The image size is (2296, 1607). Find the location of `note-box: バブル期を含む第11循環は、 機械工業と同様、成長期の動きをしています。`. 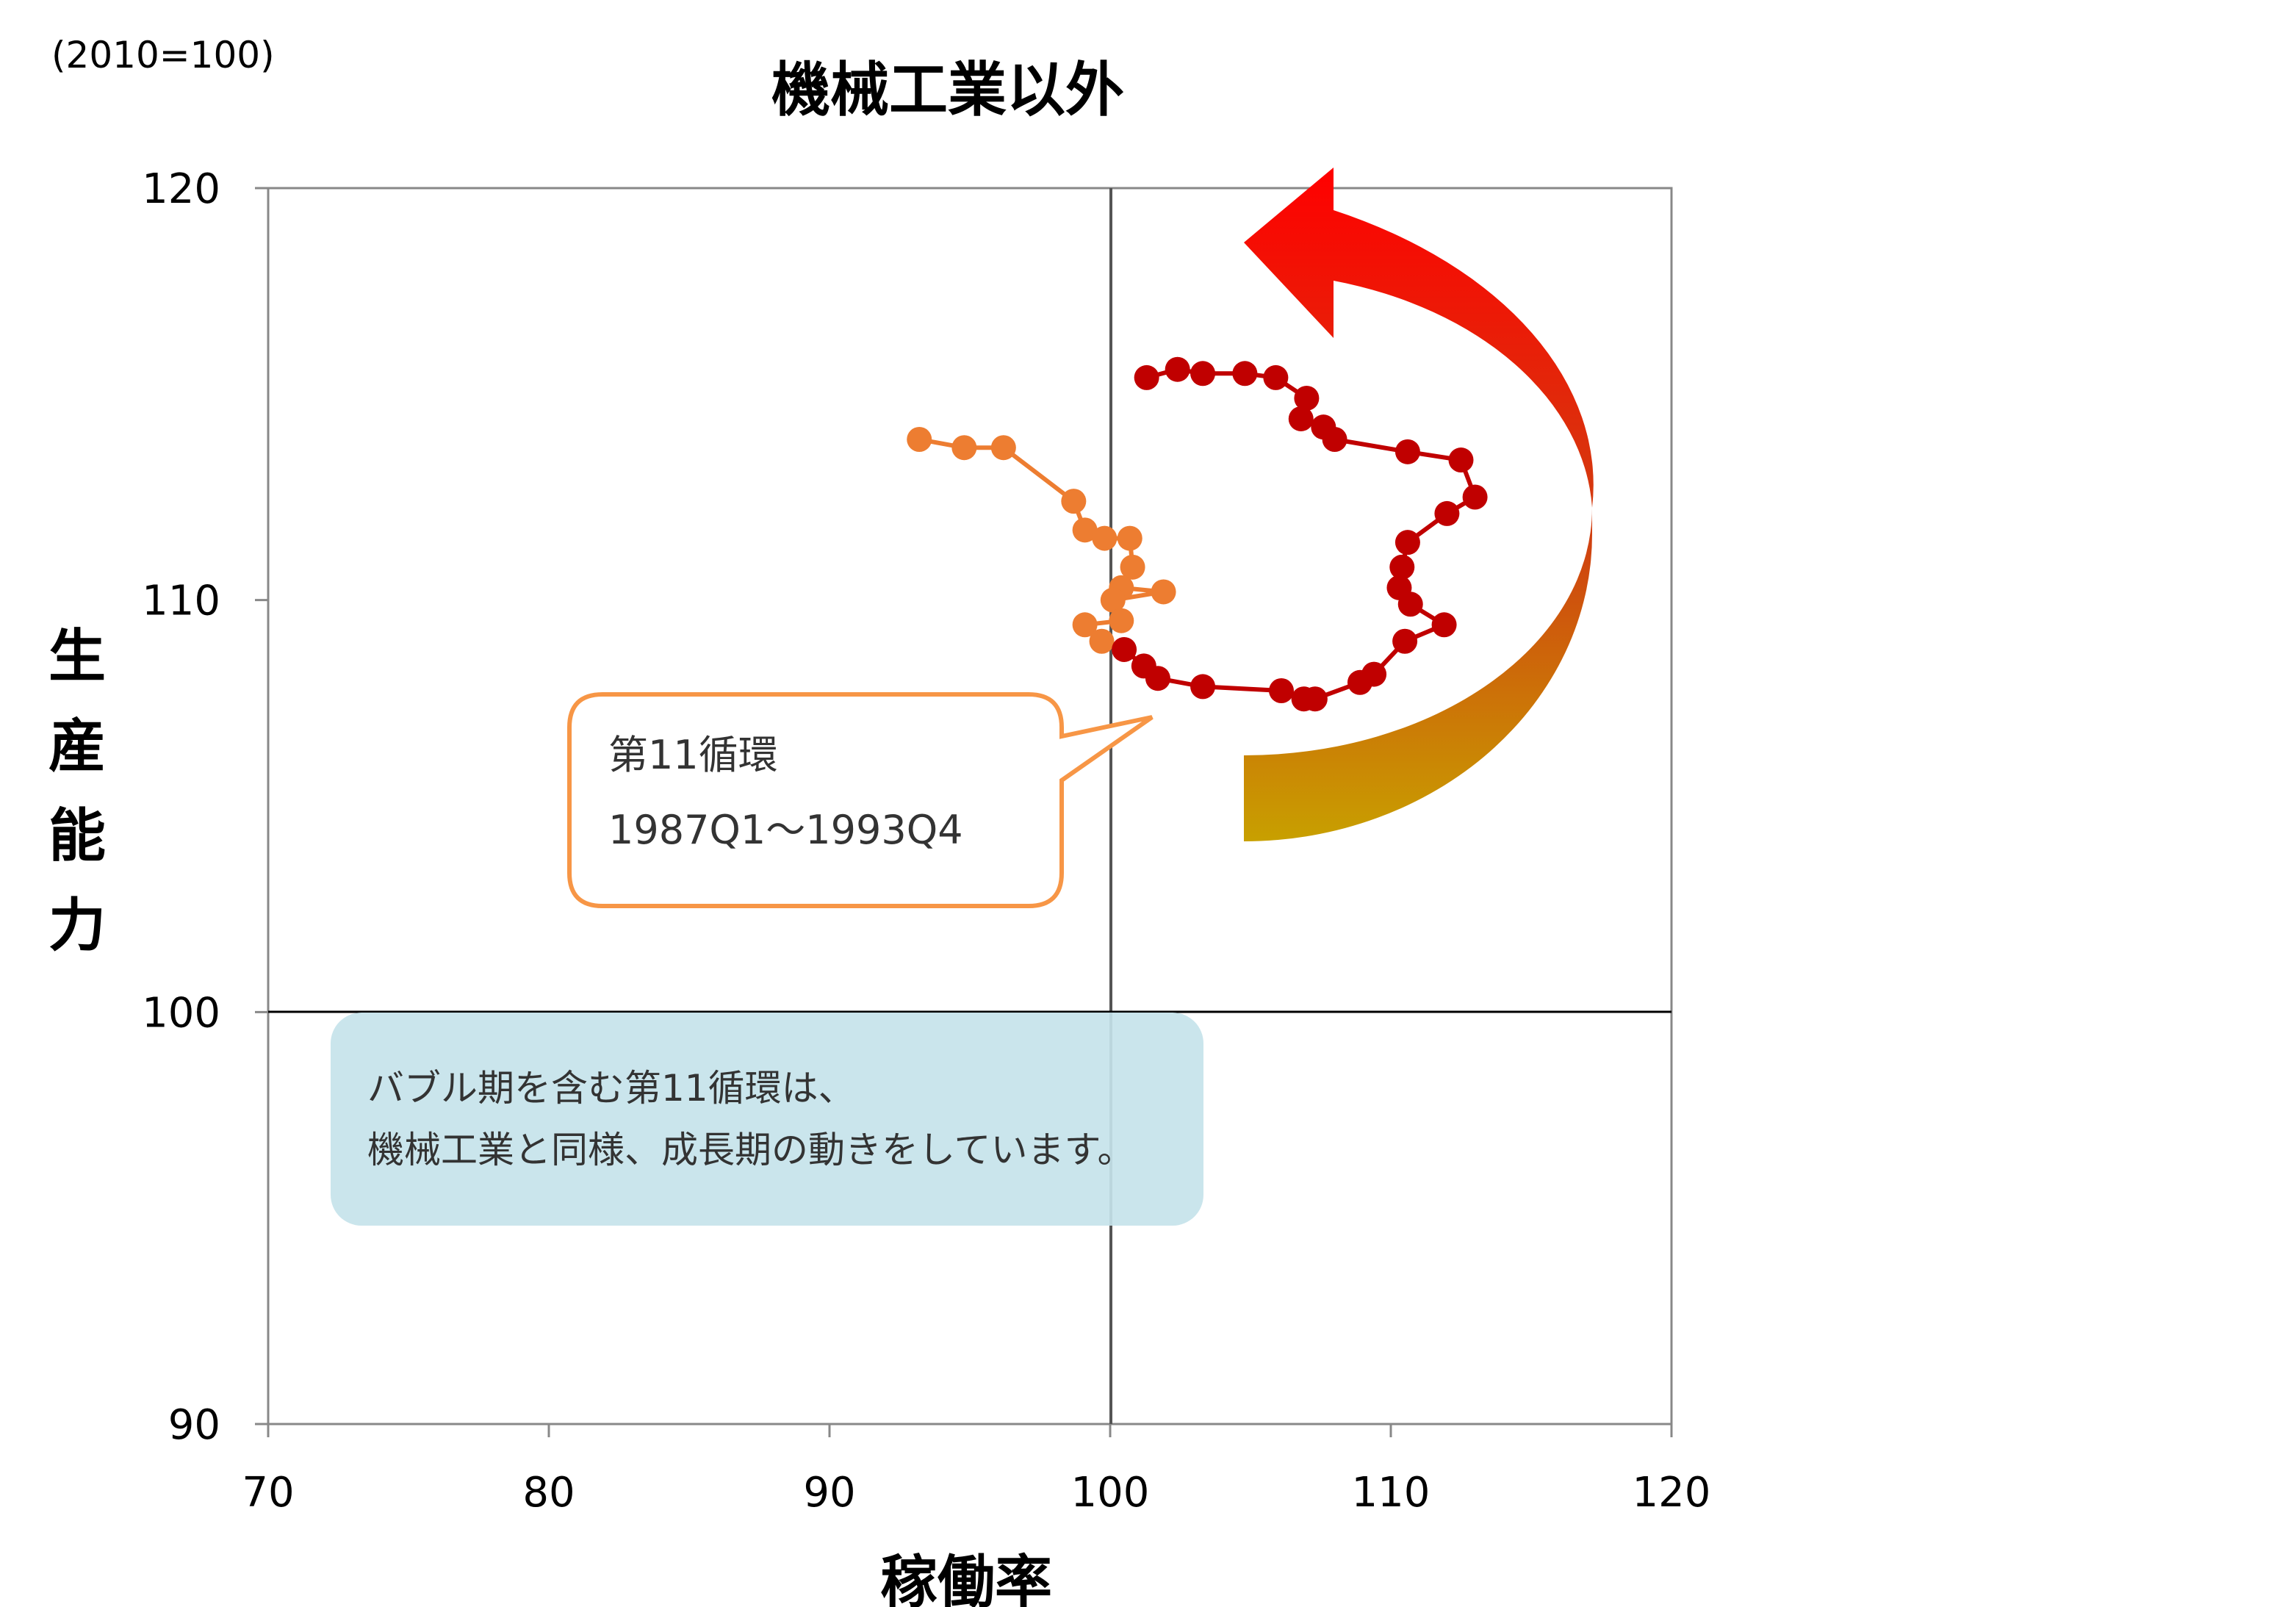

note-box: バブル期を含む第11循環は、 機械工業と同様、成長期の動きをしています。 is located at coordinates (767, 1119).